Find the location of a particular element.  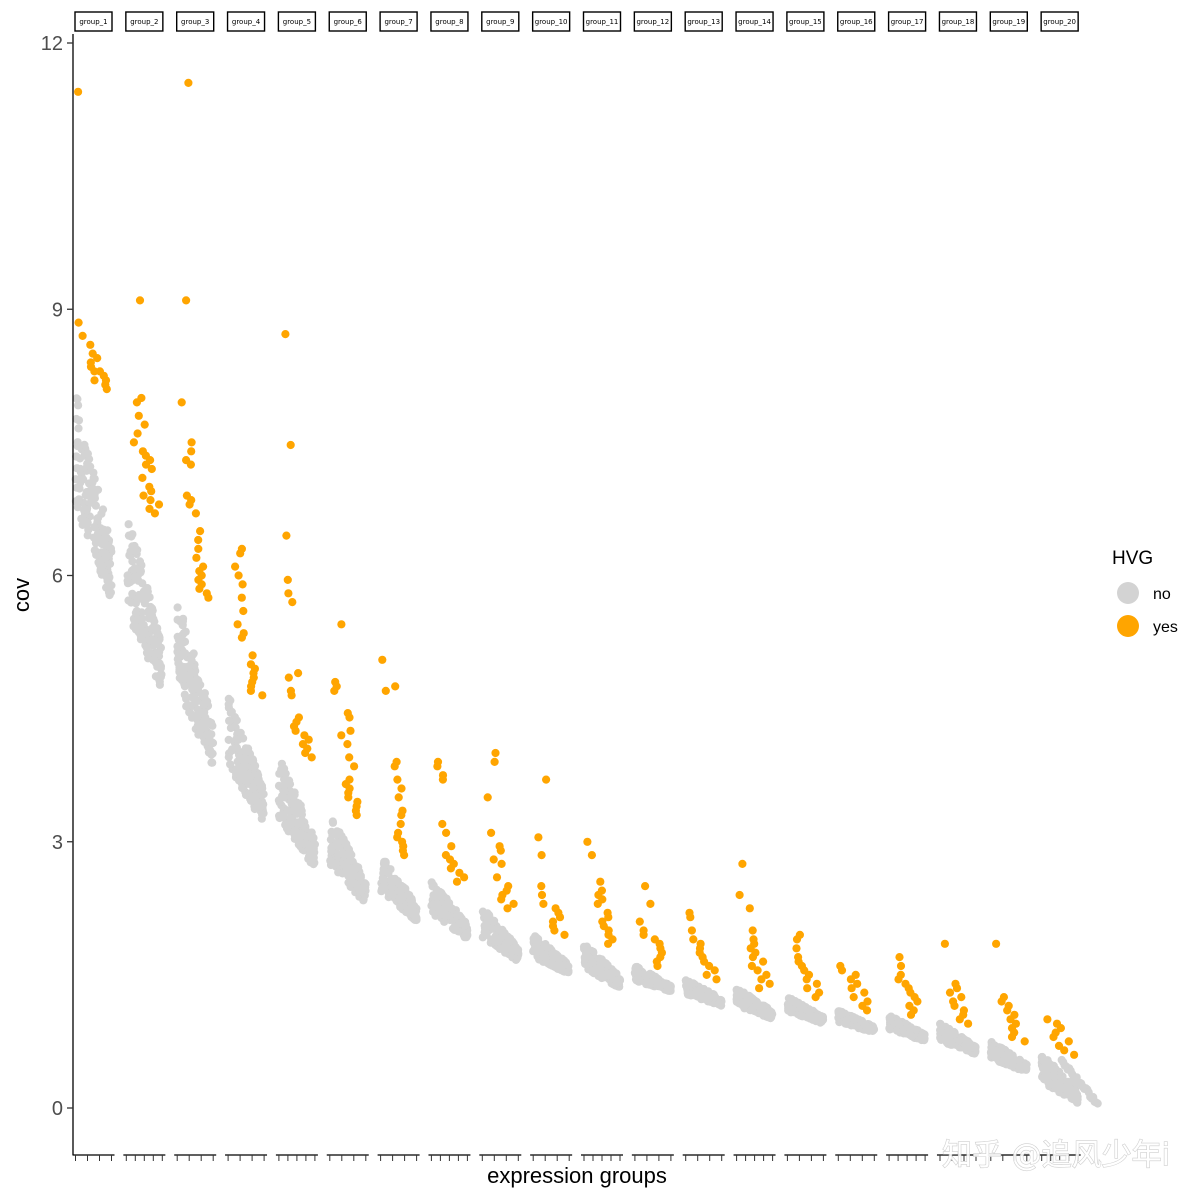

legend-label: yes is located at coordinates (1165, 627).